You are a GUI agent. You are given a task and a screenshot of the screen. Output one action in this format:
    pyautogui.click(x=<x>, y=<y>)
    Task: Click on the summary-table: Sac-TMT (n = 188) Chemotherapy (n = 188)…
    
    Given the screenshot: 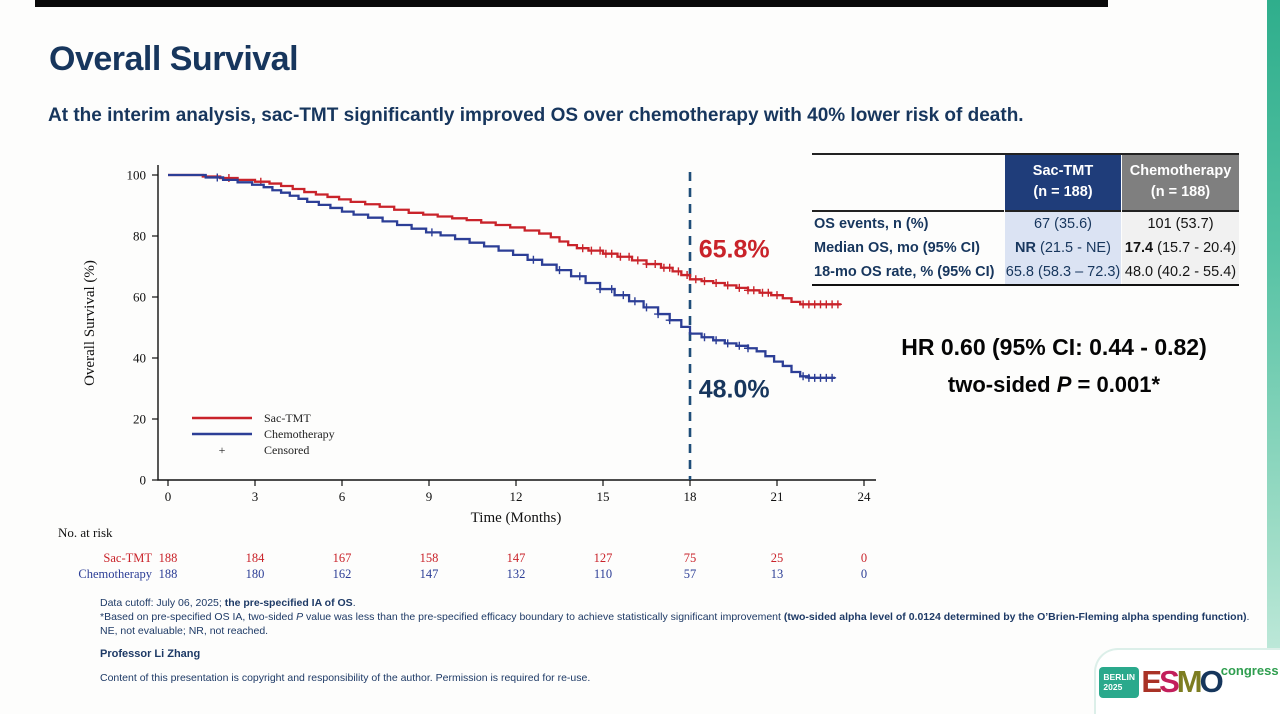 What is the action you would take?
    pyautogui.click(x=1025, y=219)
    